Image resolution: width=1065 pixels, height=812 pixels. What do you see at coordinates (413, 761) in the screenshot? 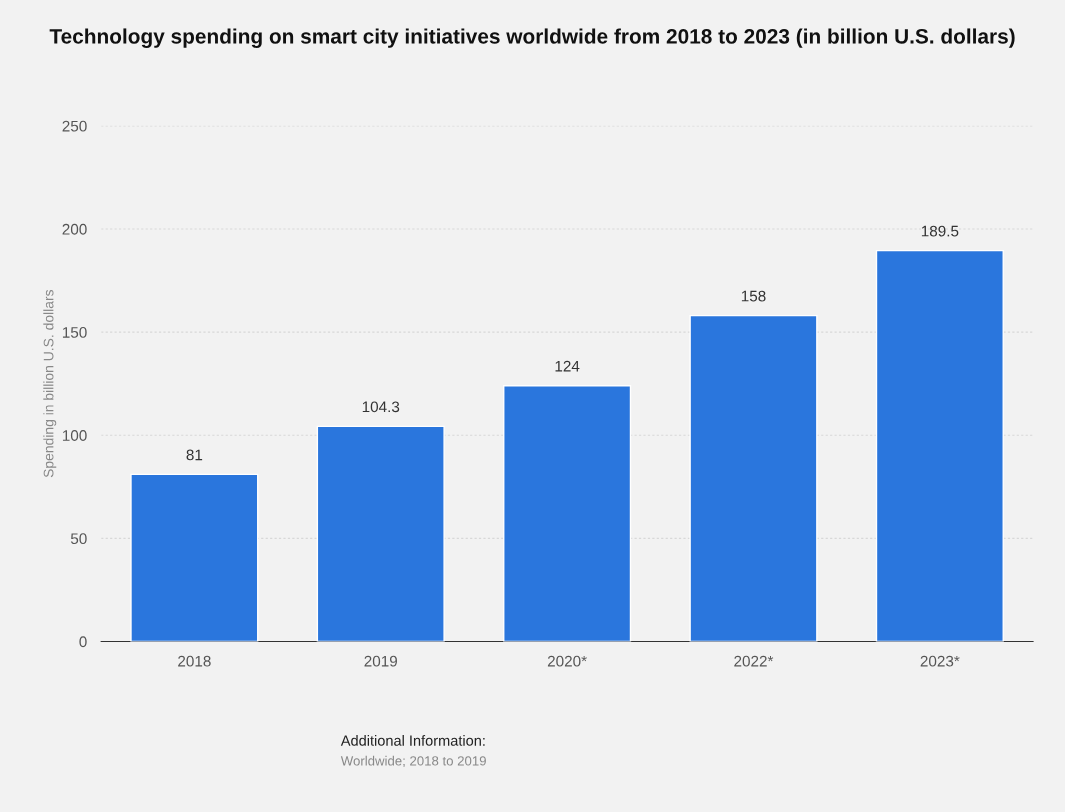
I see `text: Worldwide; 2018 to 2019` at bounding box center [413, 761].